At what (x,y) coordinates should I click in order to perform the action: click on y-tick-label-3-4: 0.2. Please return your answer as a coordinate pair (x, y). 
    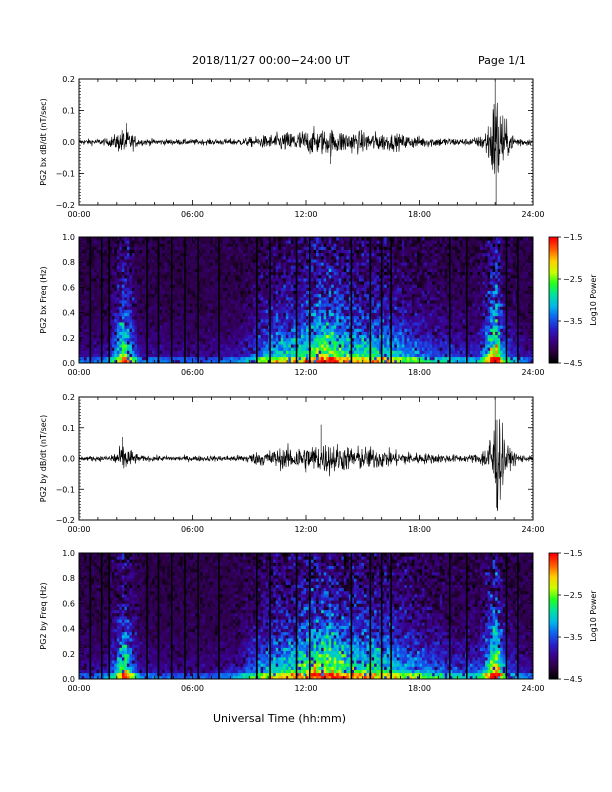
    Looking at the image, I should click on (68, 654).